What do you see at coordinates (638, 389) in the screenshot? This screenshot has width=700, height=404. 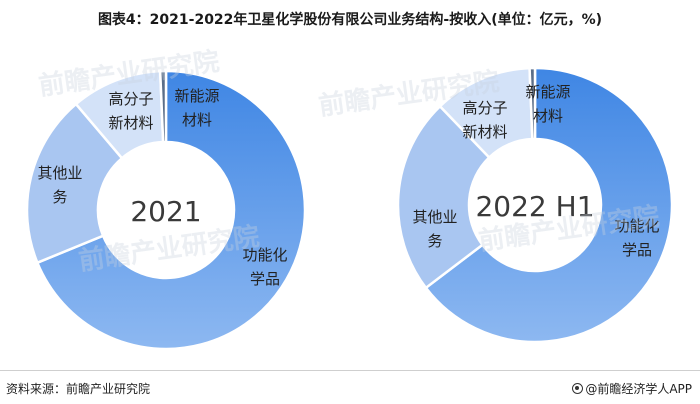 I see `brand-text: @前瞻经济学人APP` at bounding box center [638, 389].